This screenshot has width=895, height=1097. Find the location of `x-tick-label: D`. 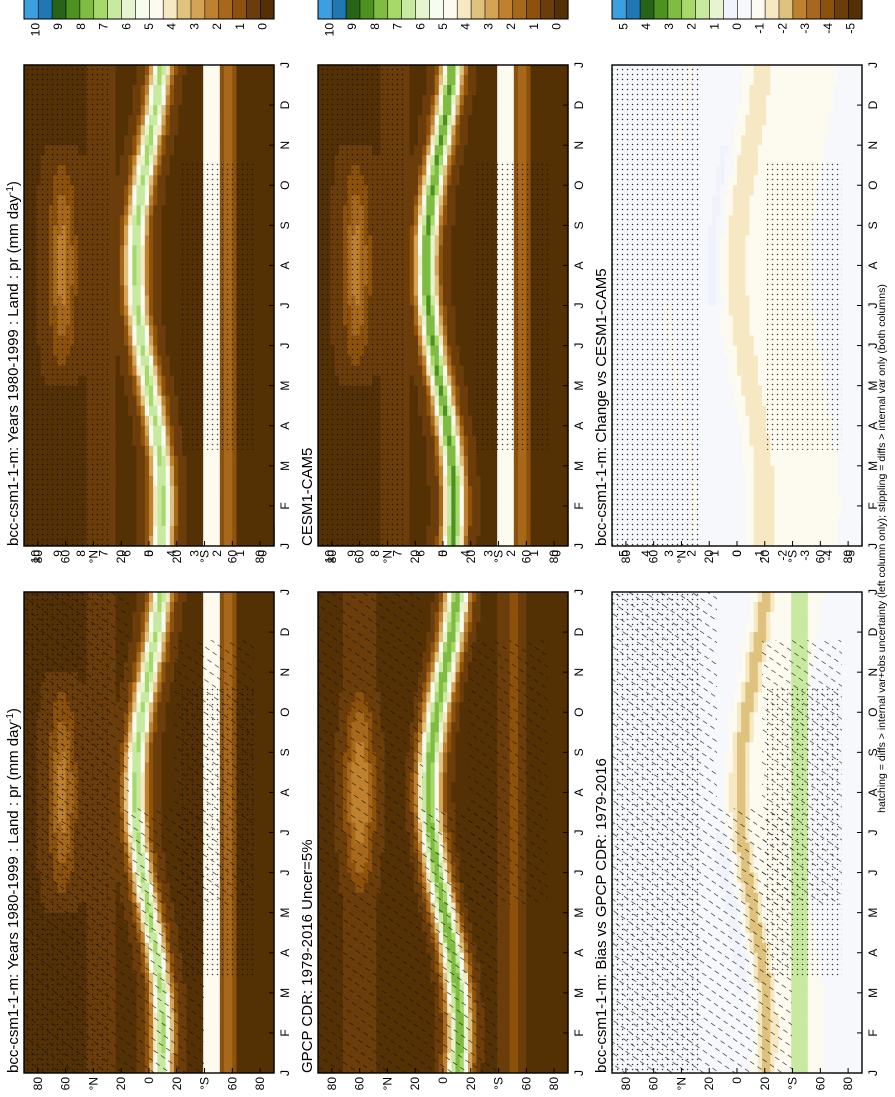

x-tick-label: D is located at coordinates (285, 631).